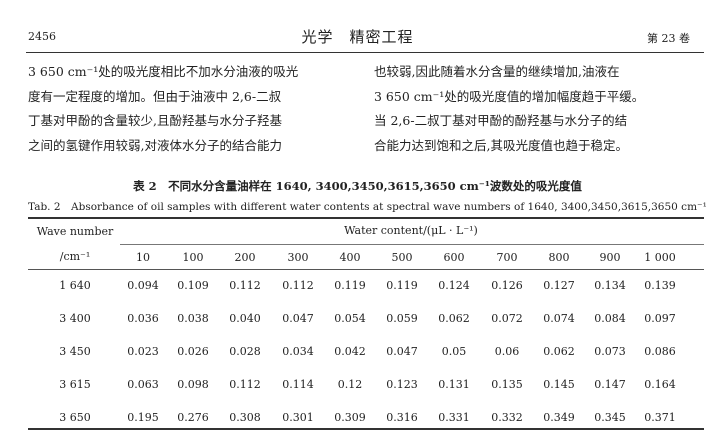 This screenshot has width=715, height=437. Describe the element at coordinates (75, 256) in the screenshot. I see `row-header-line2: /cm⁻¹` at that location.